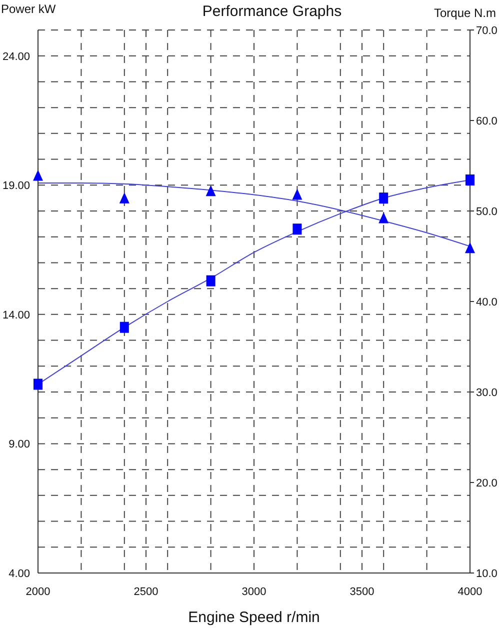  I want to click on y-tick-label: 24.00, so click(16, 56).